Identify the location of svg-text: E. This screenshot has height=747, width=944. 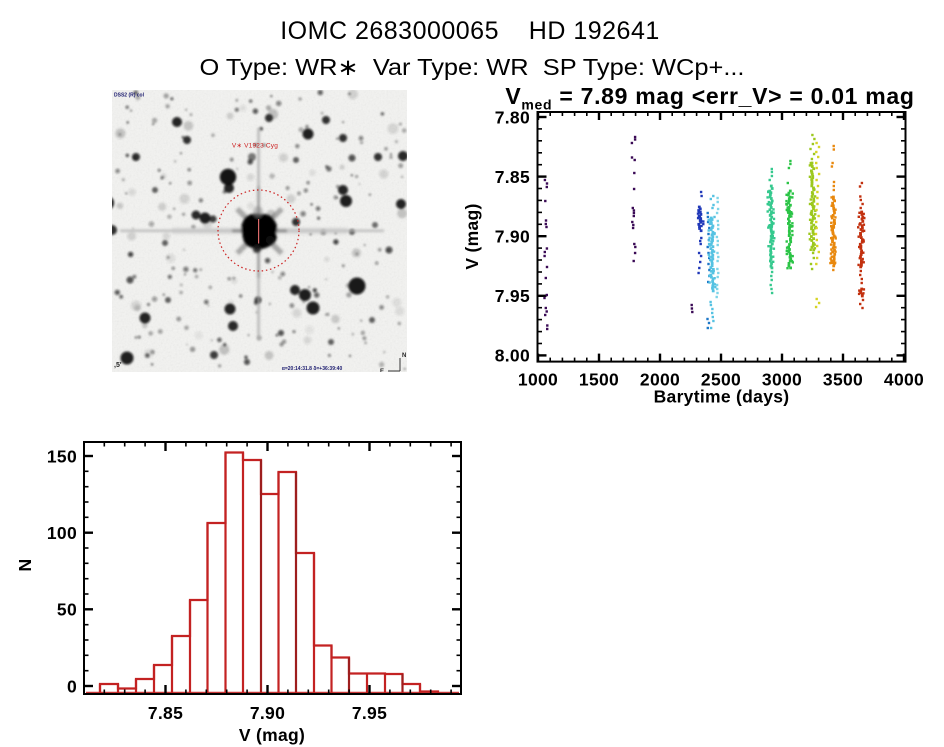
(382, 372).